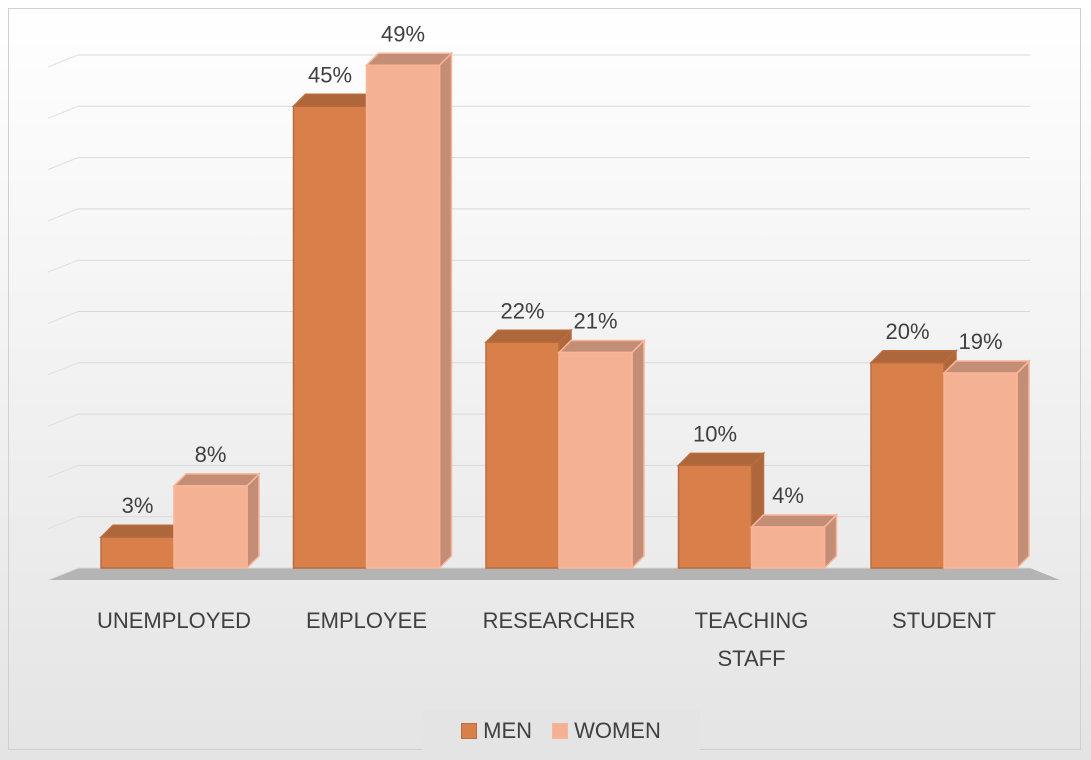 This screenshot has height=760, width=1091. I want to click on legend-label: WOMEN, so click(617, 730).